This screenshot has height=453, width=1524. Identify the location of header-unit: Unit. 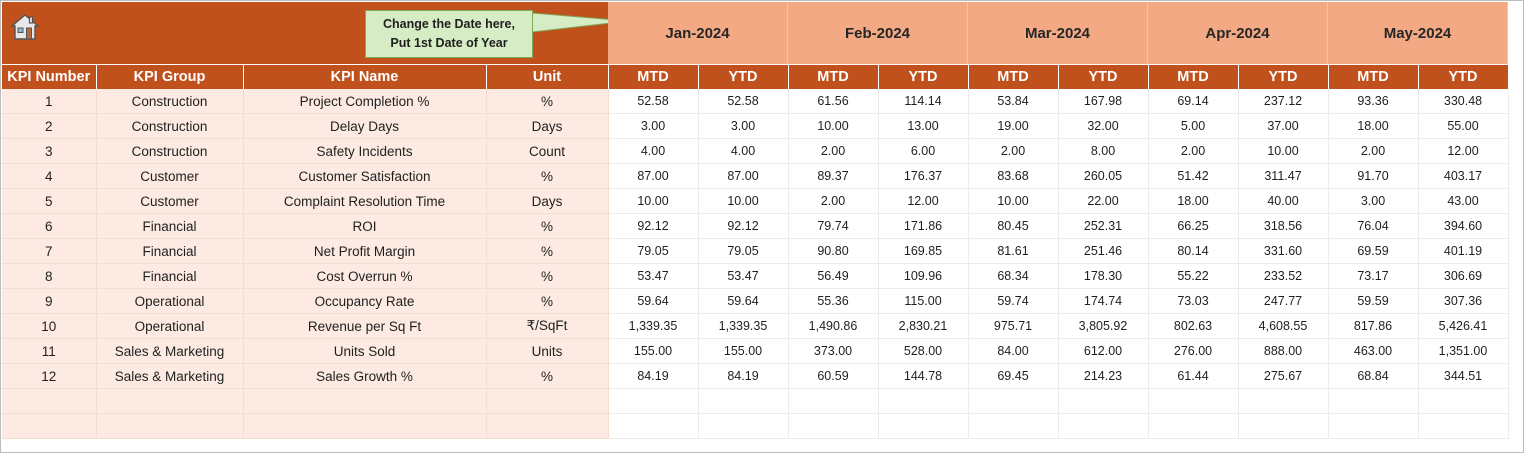
(547, 77).